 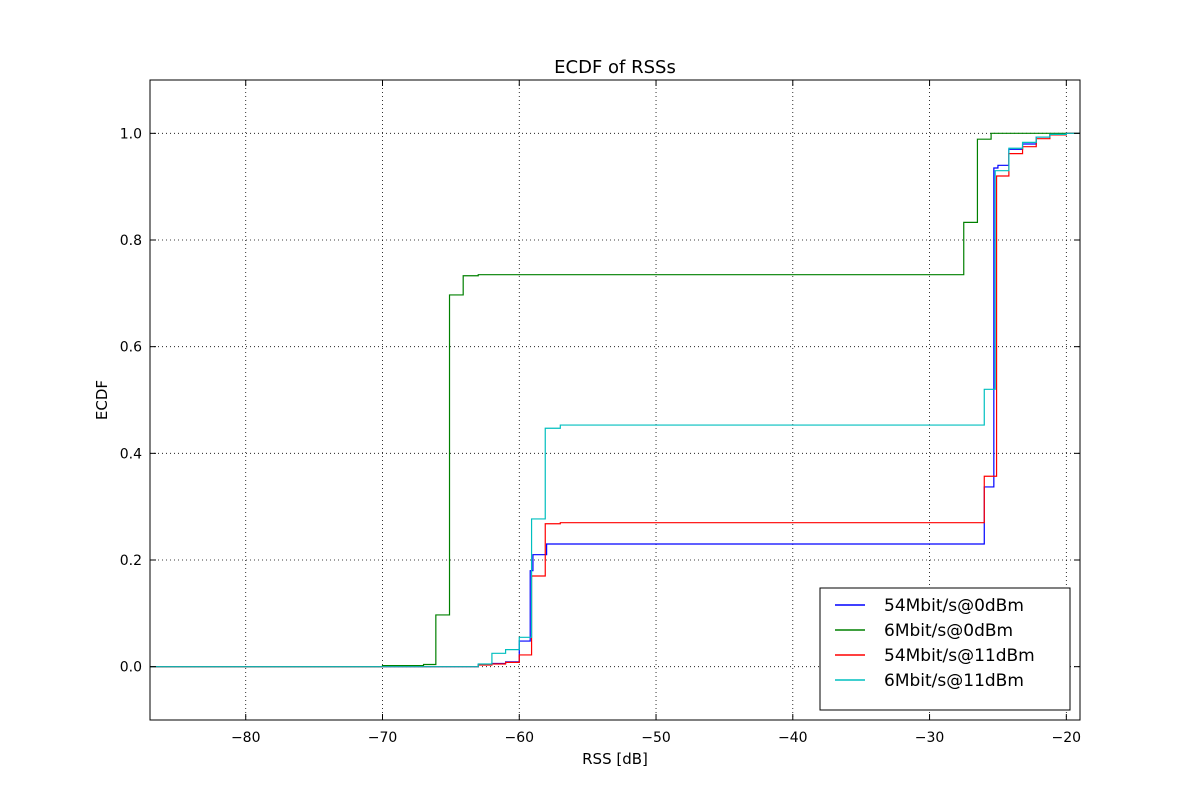 I want to click on chart-title: ECDF of RSSs, so click(x=615, y=67).